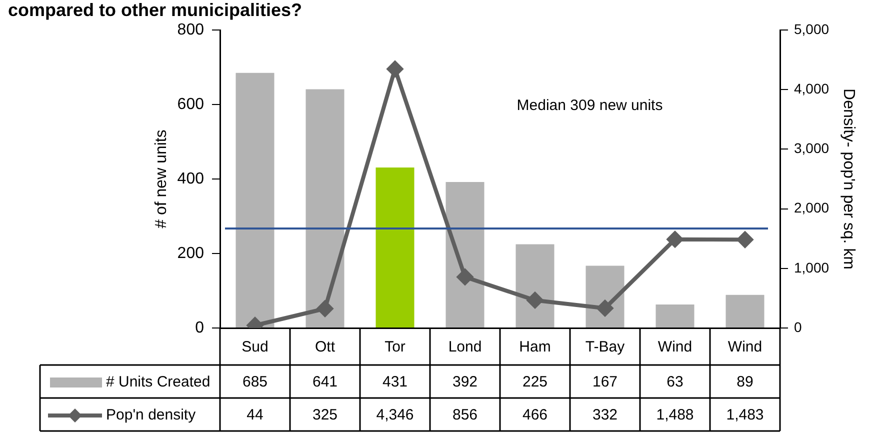  I want to click on data-label: 685, so click(255, 382).